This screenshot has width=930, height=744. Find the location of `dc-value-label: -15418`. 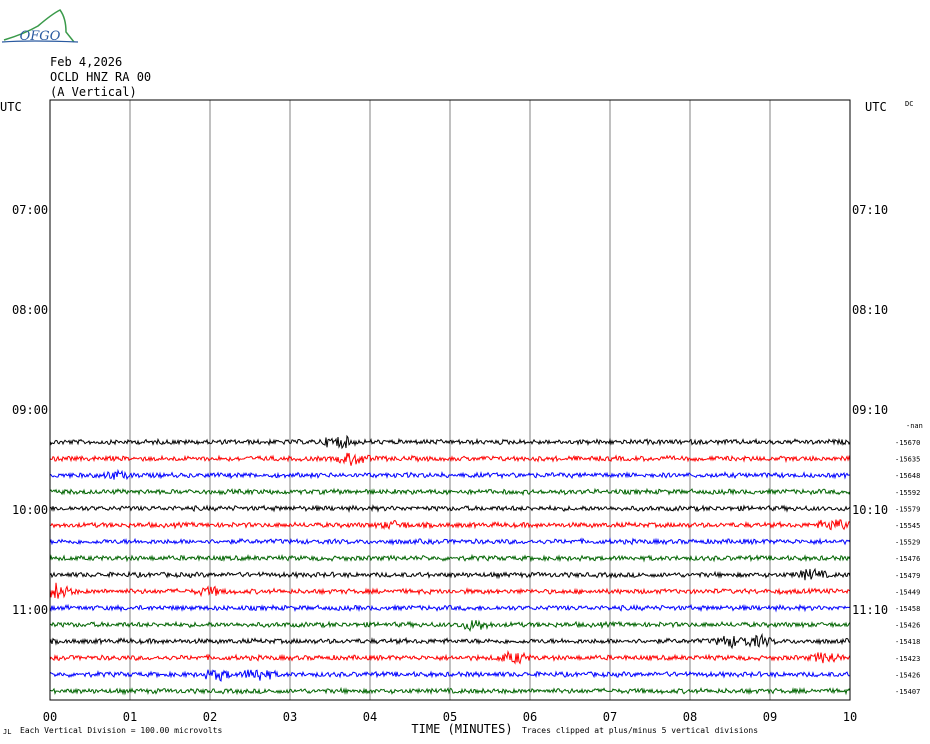

dc-value-label: -15418 is located at coordinates (907, 642).